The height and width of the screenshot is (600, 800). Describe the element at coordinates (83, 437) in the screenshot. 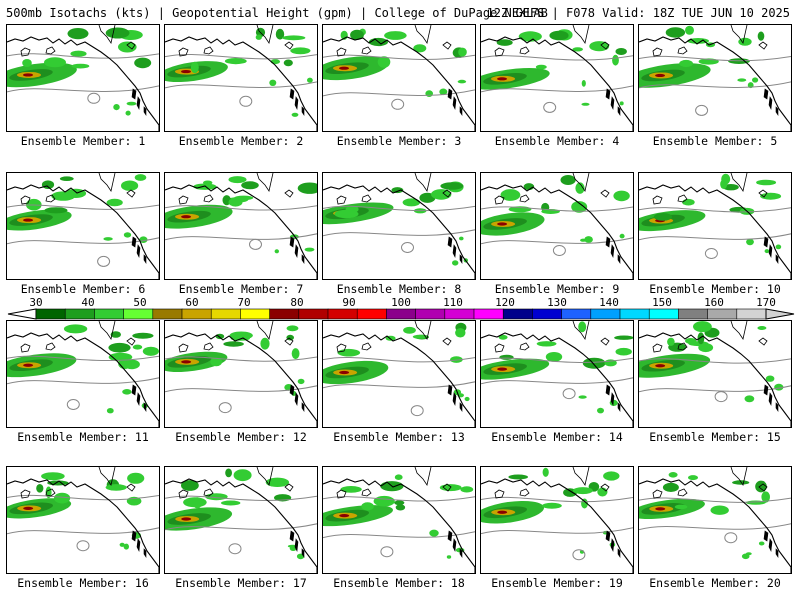

I see `member-caption: Ensemble Member: 11` at that location.